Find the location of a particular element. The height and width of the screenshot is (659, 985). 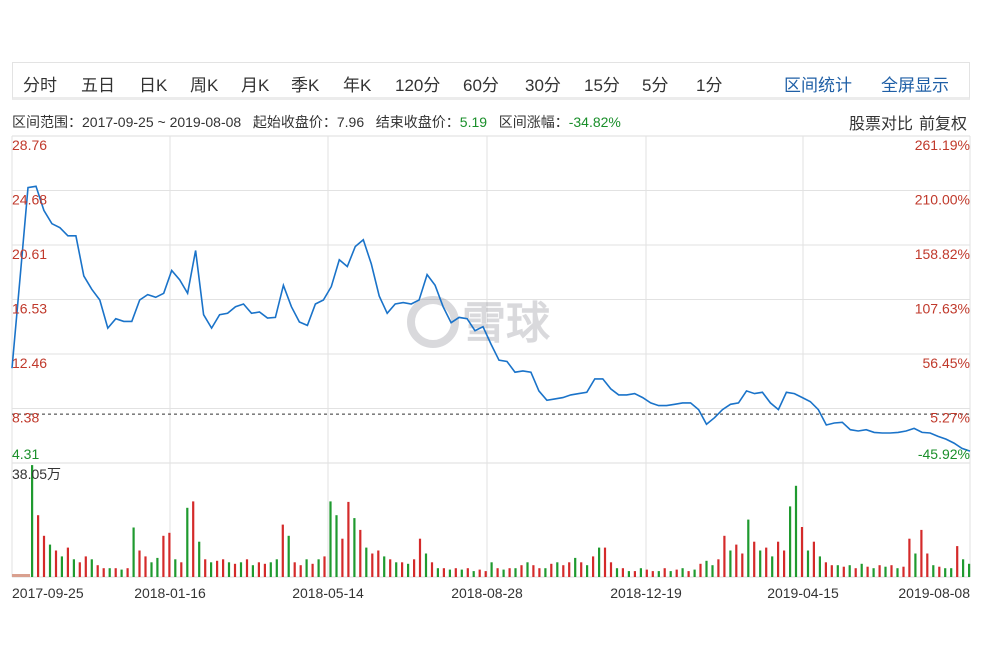

price-tick-label: 12.46 is located at coordinates (29, 363).